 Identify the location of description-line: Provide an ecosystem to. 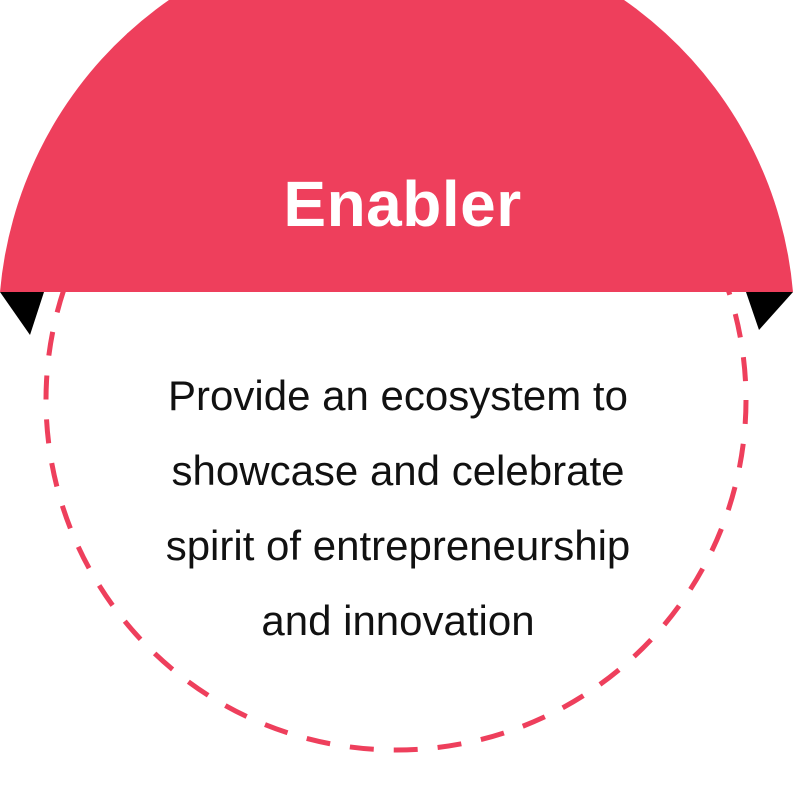
(398, 395).